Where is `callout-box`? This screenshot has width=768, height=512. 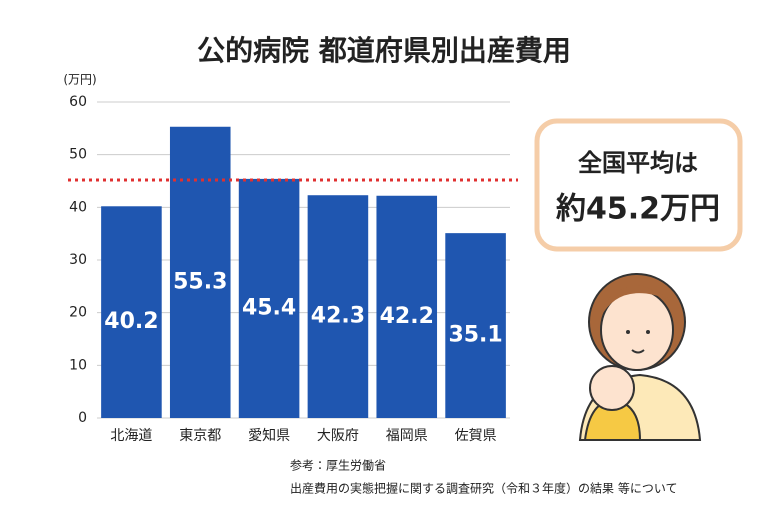 callout-box is located at coordinates (638, 185).